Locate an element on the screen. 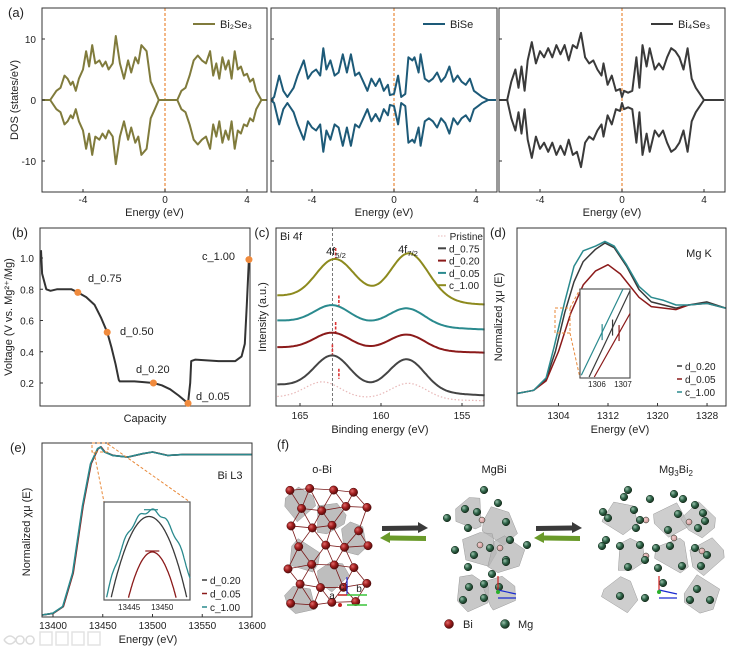 Image resolution: width=744 pixels, height=657 pixels. phase-title-main: Bi is located at coordinates (684, 470).